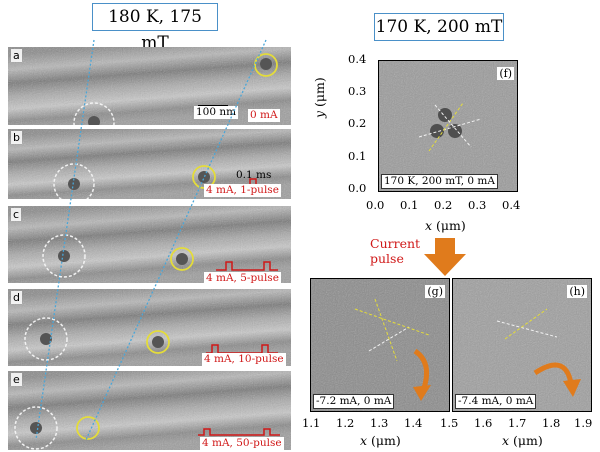 The width and height of the screenshot is (600, 452). Describe the element at coordinates (149, 327) in the screenshot. I see `panel-d: d 4 mA, 10-pulse` at that location.